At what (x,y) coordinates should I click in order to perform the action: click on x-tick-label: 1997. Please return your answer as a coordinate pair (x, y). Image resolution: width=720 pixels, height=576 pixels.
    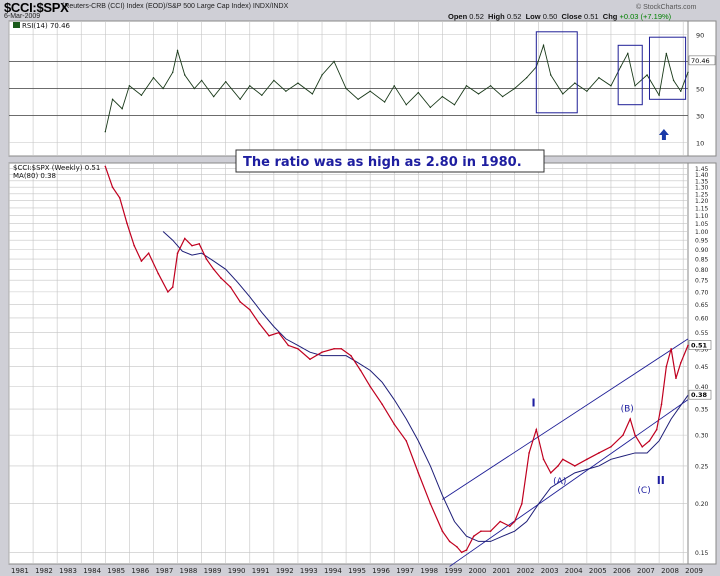
    Looking at the image, I should click on (405, 571).